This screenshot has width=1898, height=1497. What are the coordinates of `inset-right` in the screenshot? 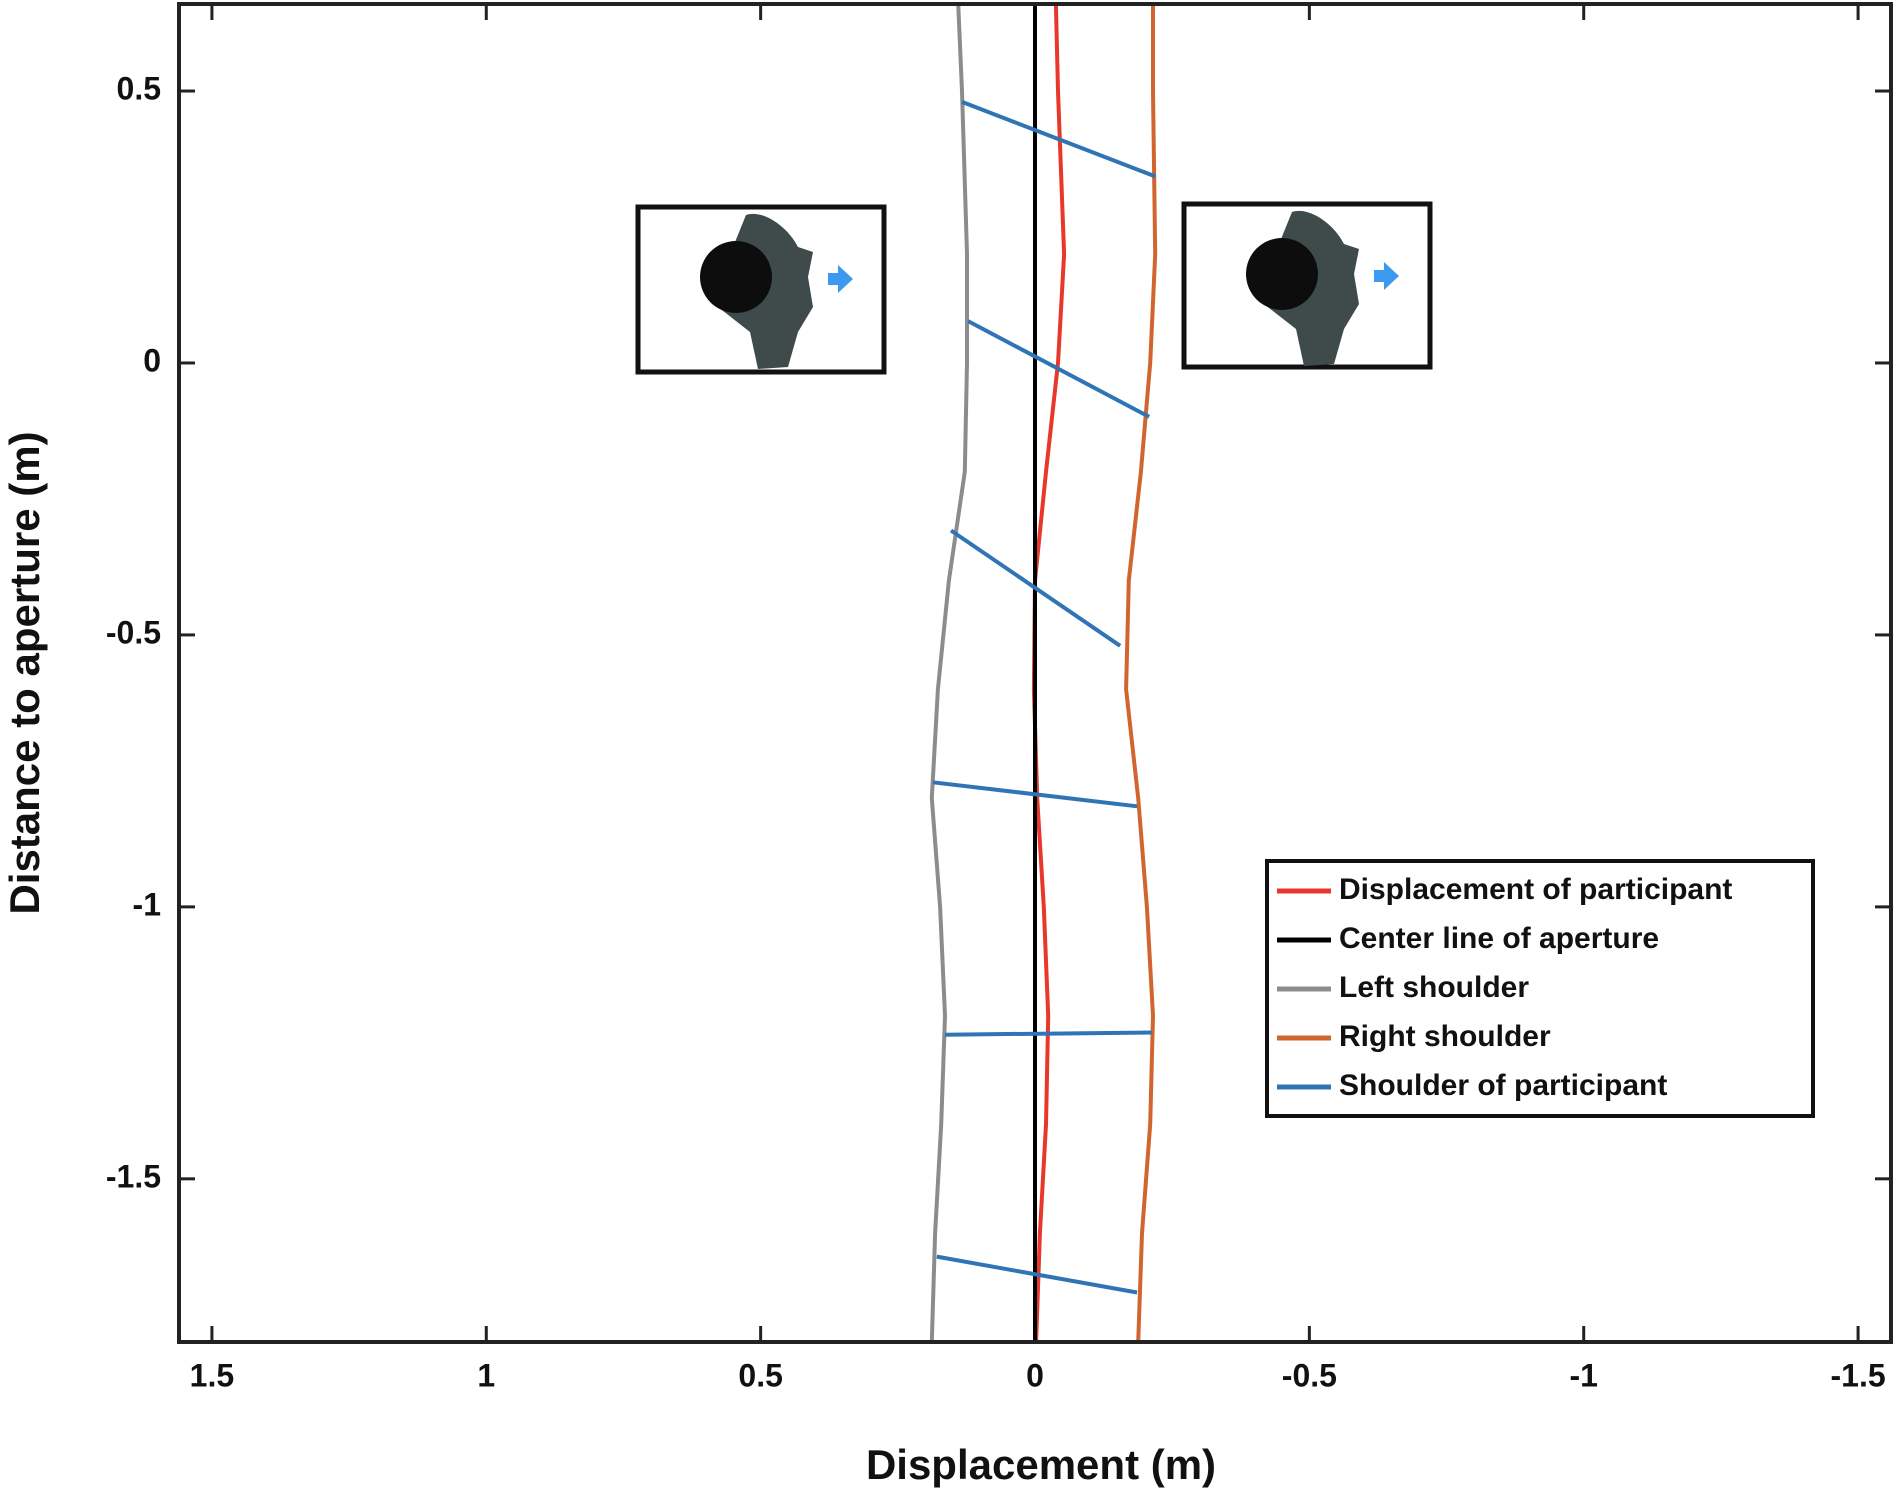 It's located at (1307, 285).